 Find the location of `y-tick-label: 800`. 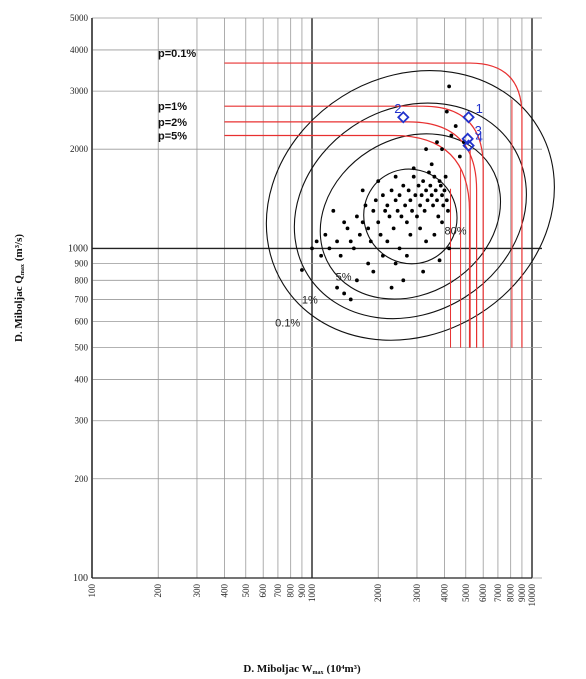

y-tick-label: 800 is located at coordinates (82, 280).